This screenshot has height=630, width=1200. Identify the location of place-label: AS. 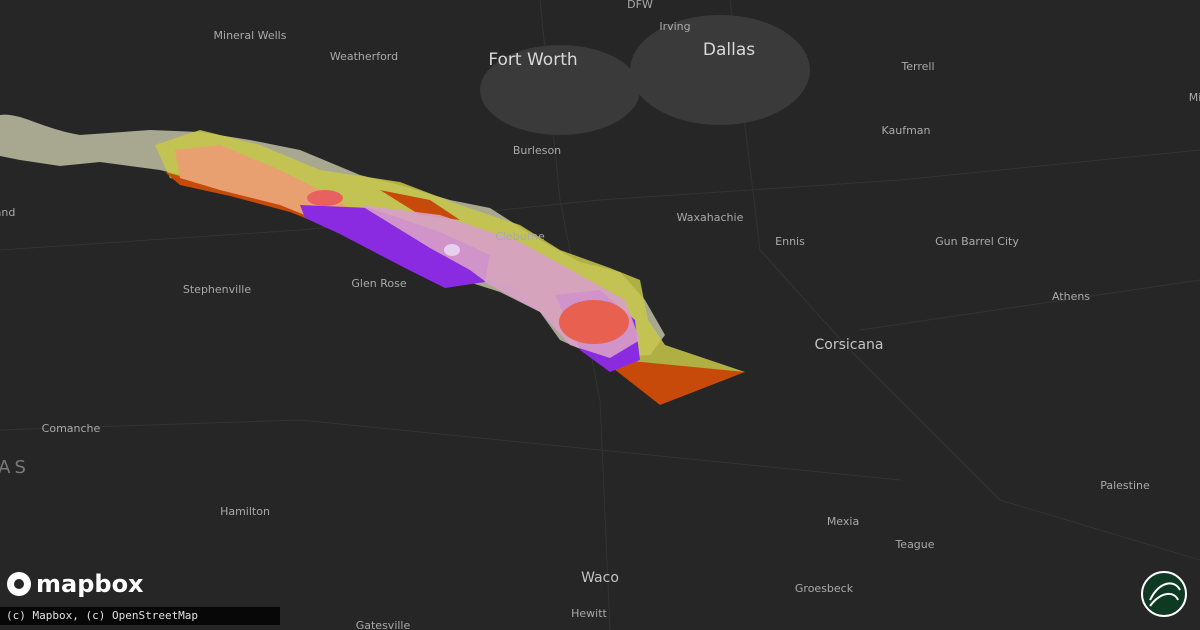
(15, 467).